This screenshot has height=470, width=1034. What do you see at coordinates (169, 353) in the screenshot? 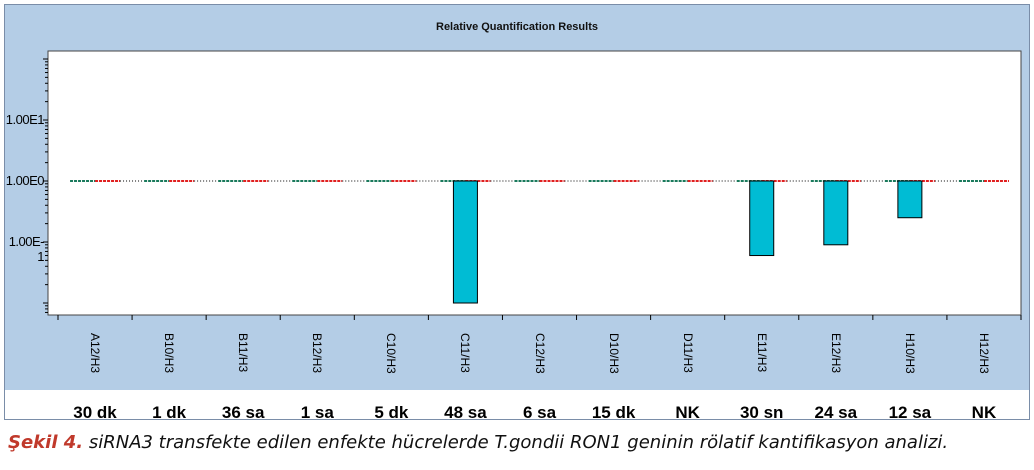
I see `category-label-text: B10/H3` at bounding box center [169, 353].